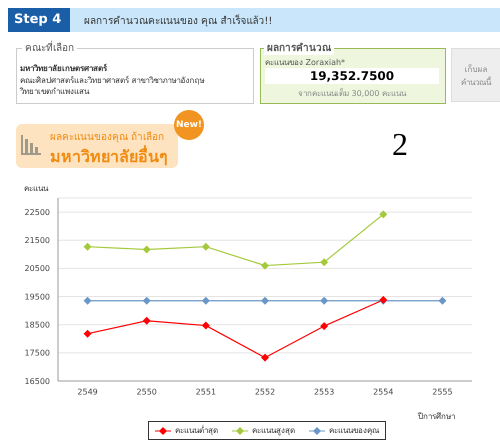 The image size is (500, 440). I want to click on text: ผลการคำนวณคะแนนของ คุณ สำเร็จแล้ว!!, so click(178, 20).